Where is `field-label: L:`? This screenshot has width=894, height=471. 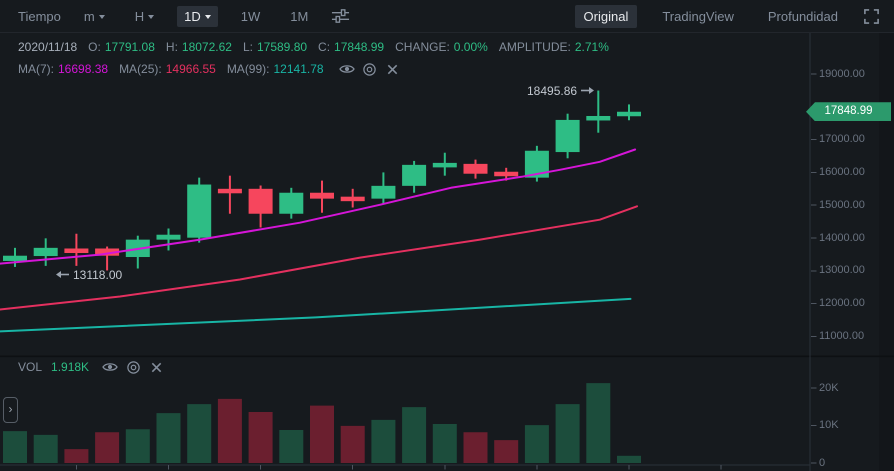
field-label: L: is located at coordinates (247, 47).